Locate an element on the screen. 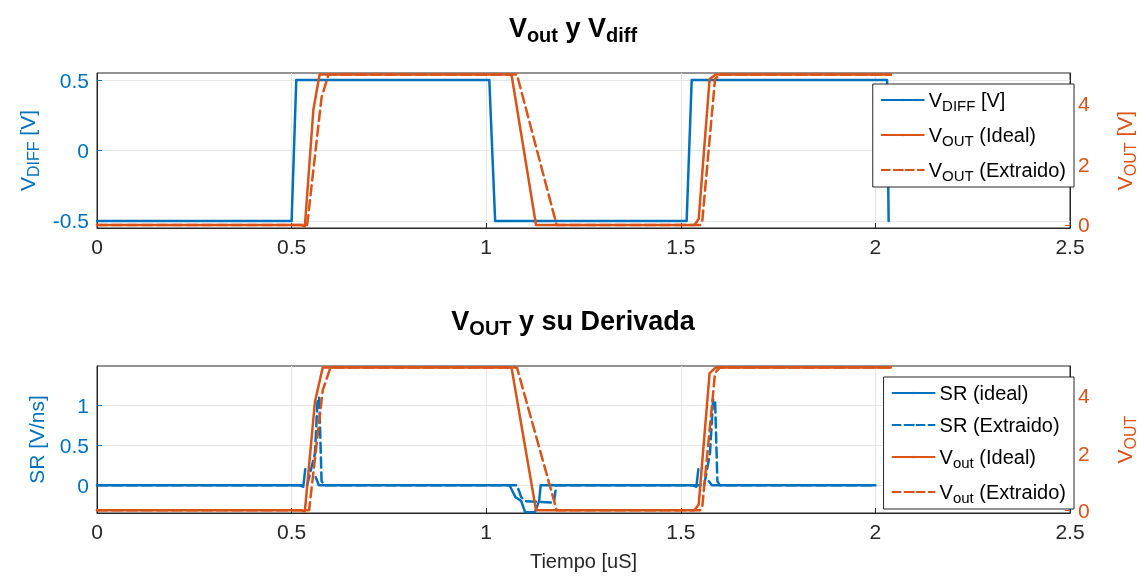 The width and height of the screenshot is (1146, 587). y-axis-title: SR [V/ns] is located at coordinates (36, 439).